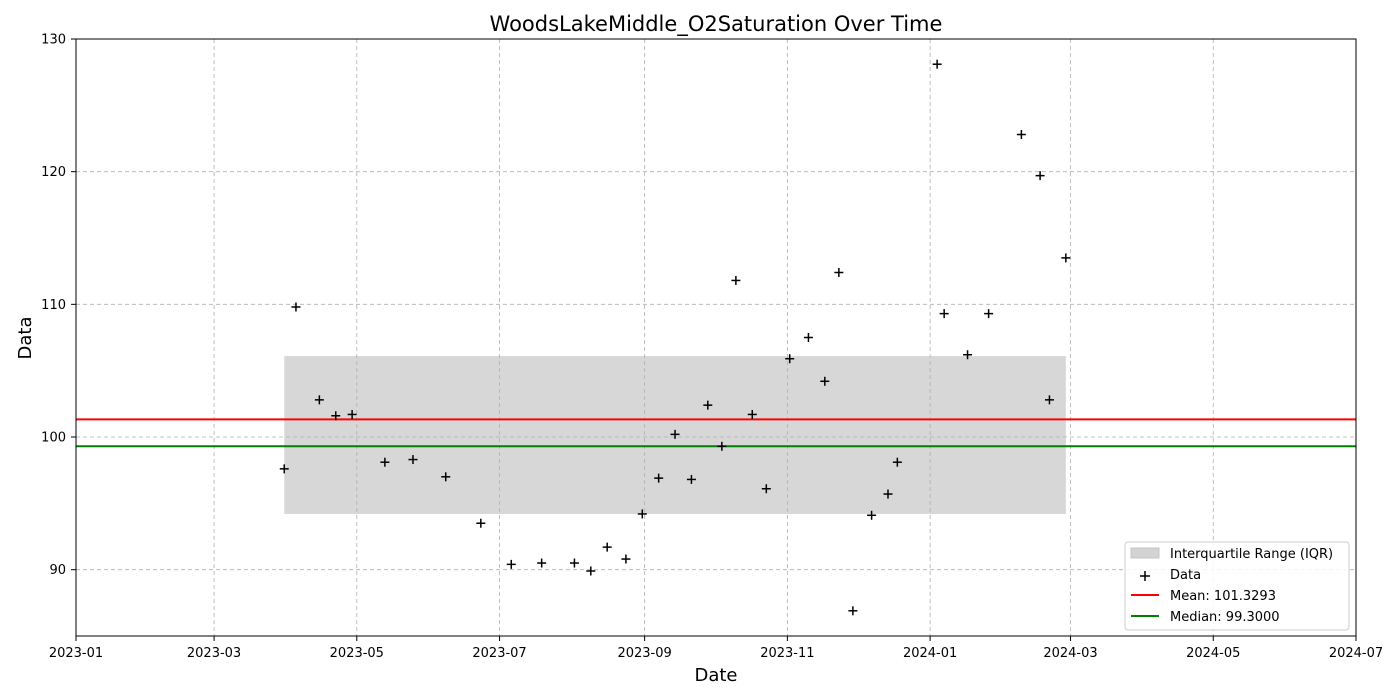  Describe the element at coordinates (1225, 617) in the screenshot. I see `legend-median-label: Median: 99.3000` at that location.